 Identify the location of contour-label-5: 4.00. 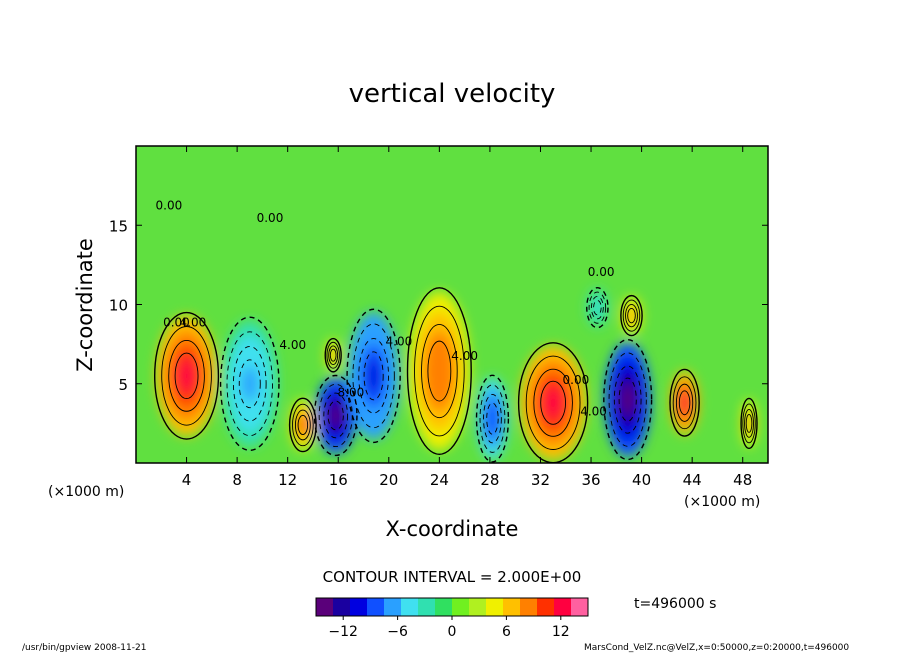
(464, 356).